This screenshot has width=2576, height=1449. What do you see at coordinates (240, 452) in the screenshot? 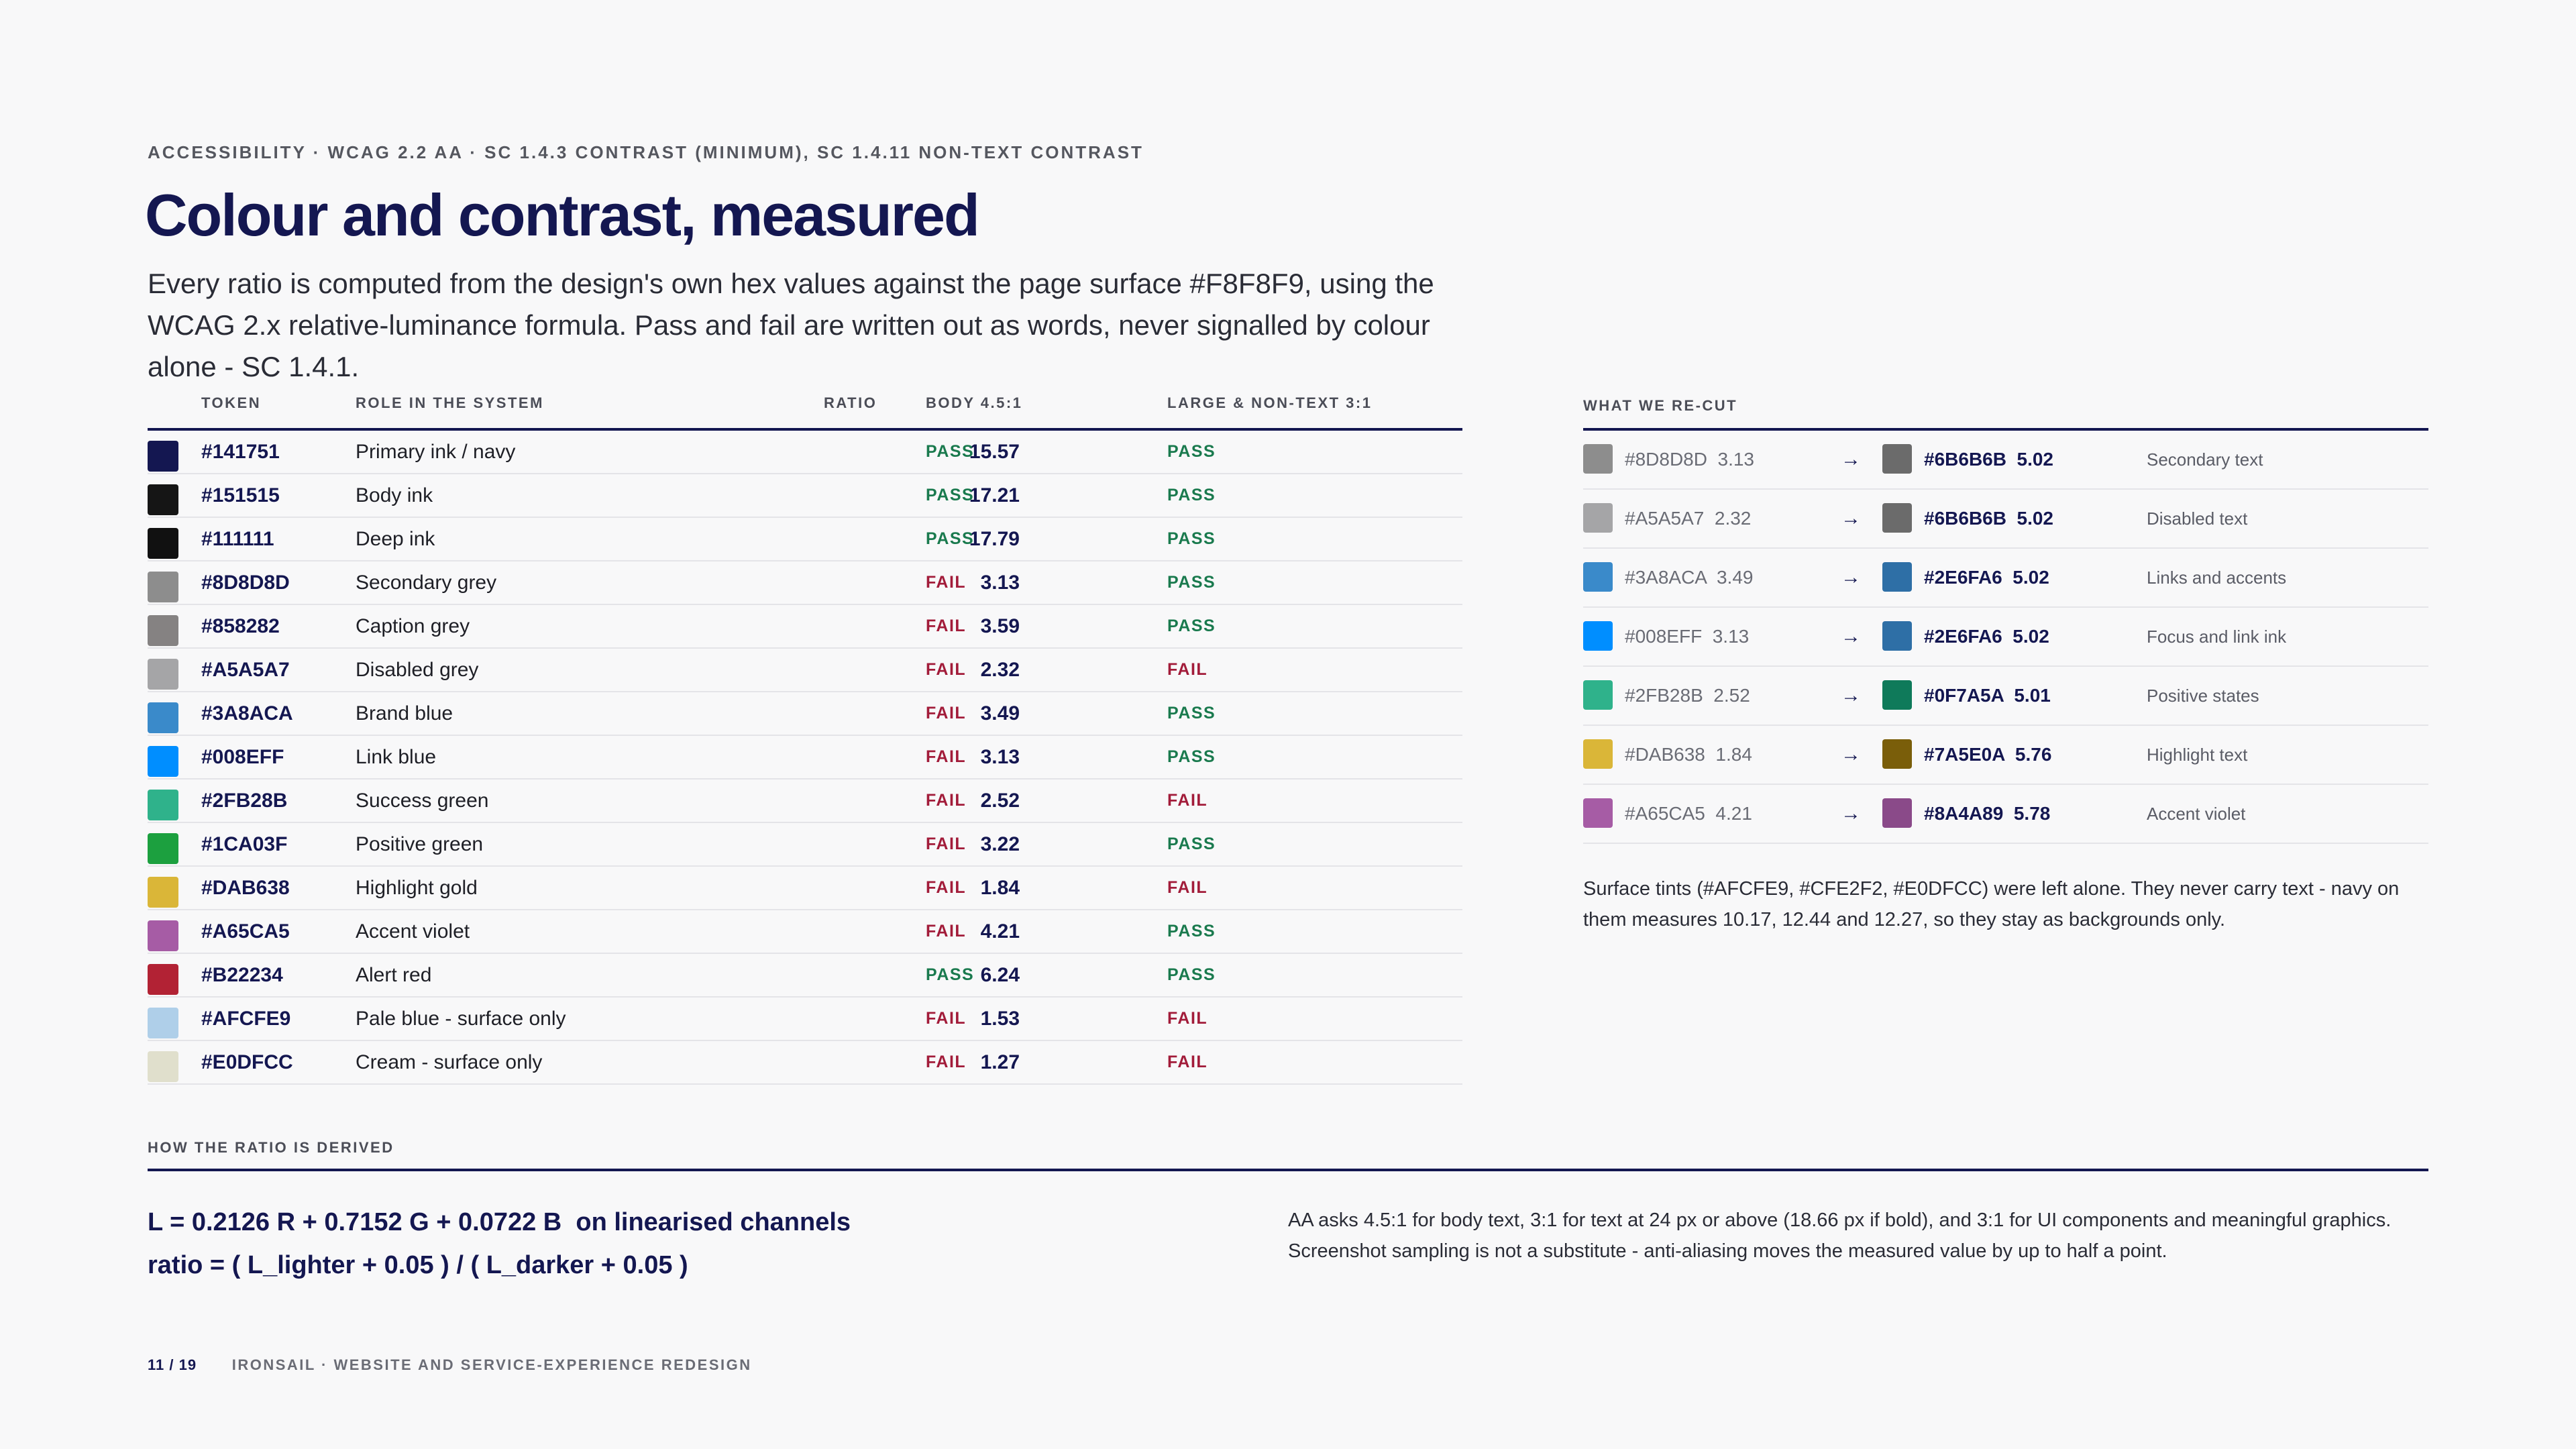
I see `token-hex: #141751` at bounding box center [240, 452].